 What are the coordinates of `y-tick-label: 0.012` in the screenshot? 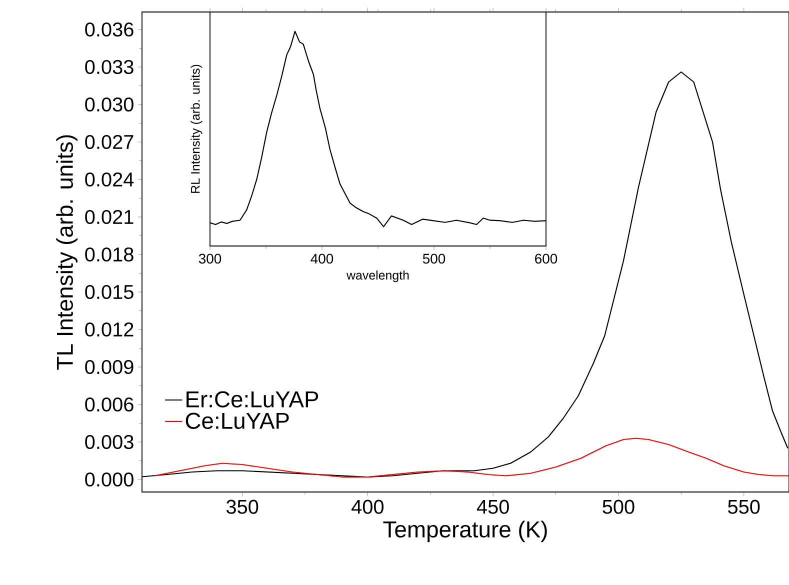 It's located at (109, 329).